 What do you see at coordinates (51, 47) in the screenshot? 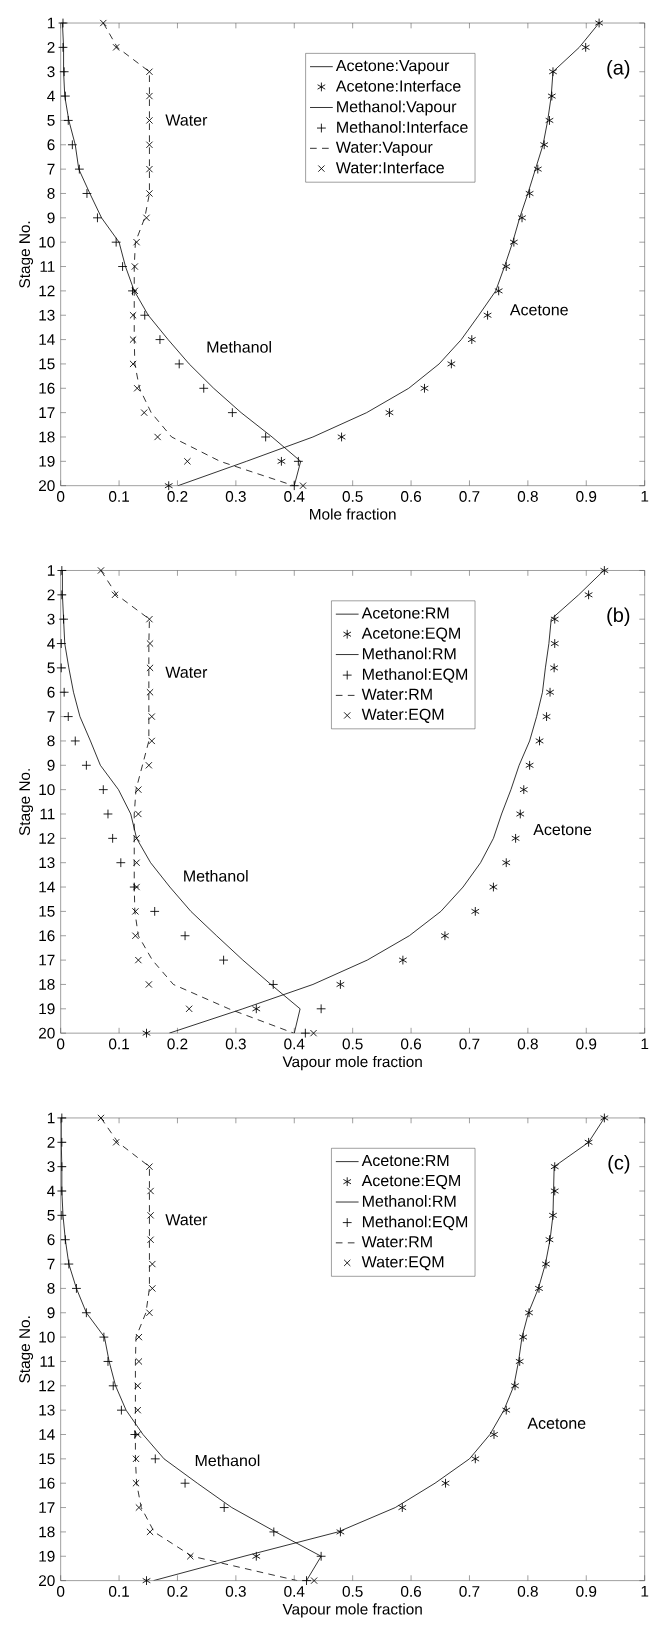
I see `y-tick-label: 2` at bounding box center [51, 47].